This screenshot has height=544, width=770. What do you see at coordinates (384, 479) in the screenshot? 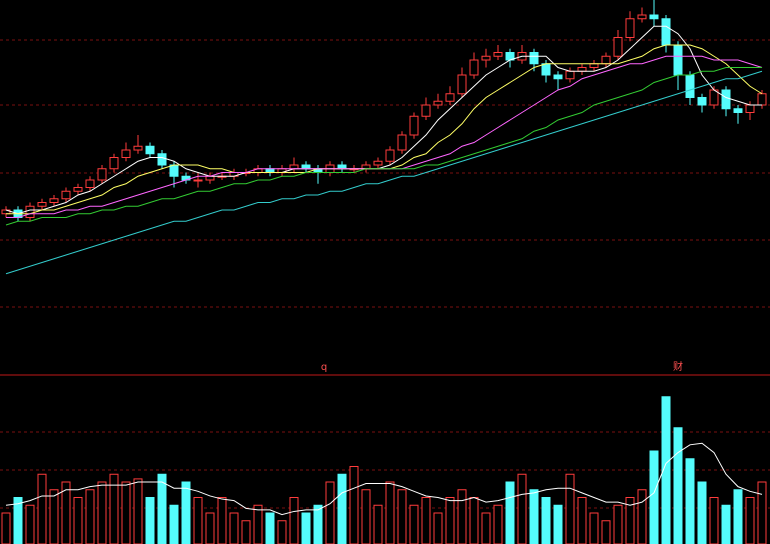
I see `moving-average-line` at bounding box center [384, 479].